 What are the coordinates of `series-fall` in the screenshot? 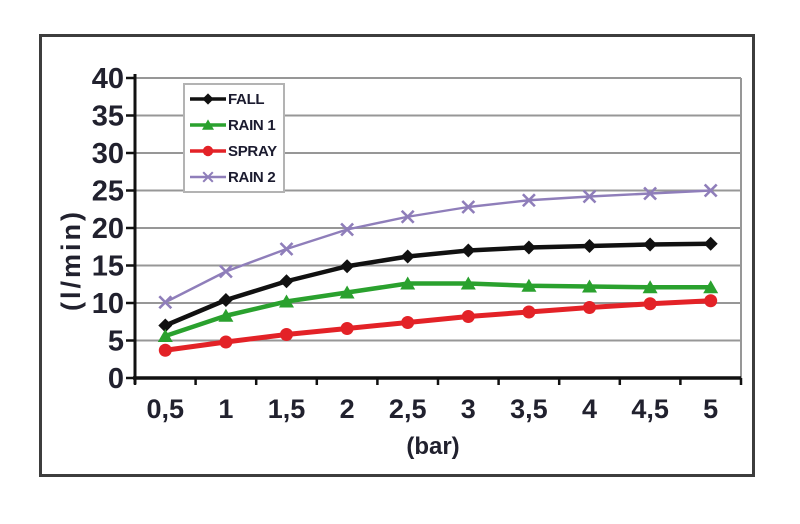 It's located at (438, 284).